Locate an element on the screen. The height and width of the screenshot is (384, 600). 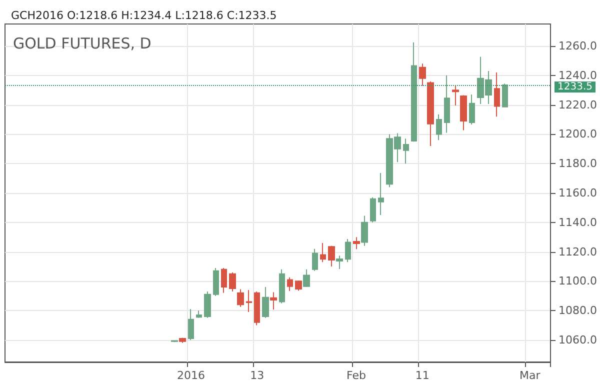
y-tick-label: 1100.0 is located at coordinates (578, 281).